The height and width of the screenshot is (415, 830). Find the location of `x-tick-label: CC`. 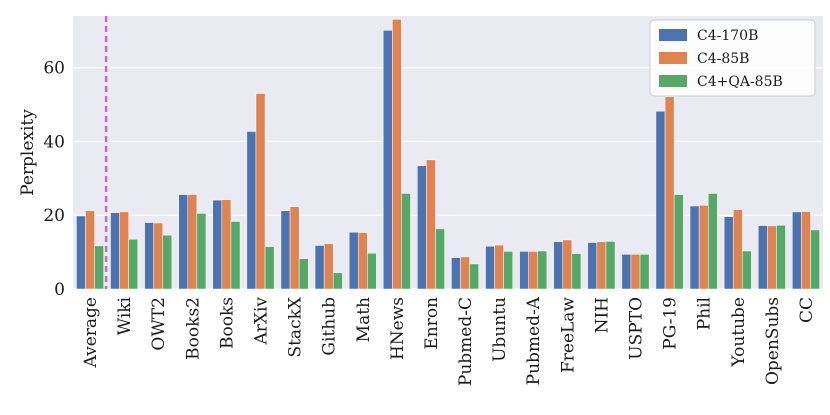

x-tick-label: CC is located at coordinates (807, 310).